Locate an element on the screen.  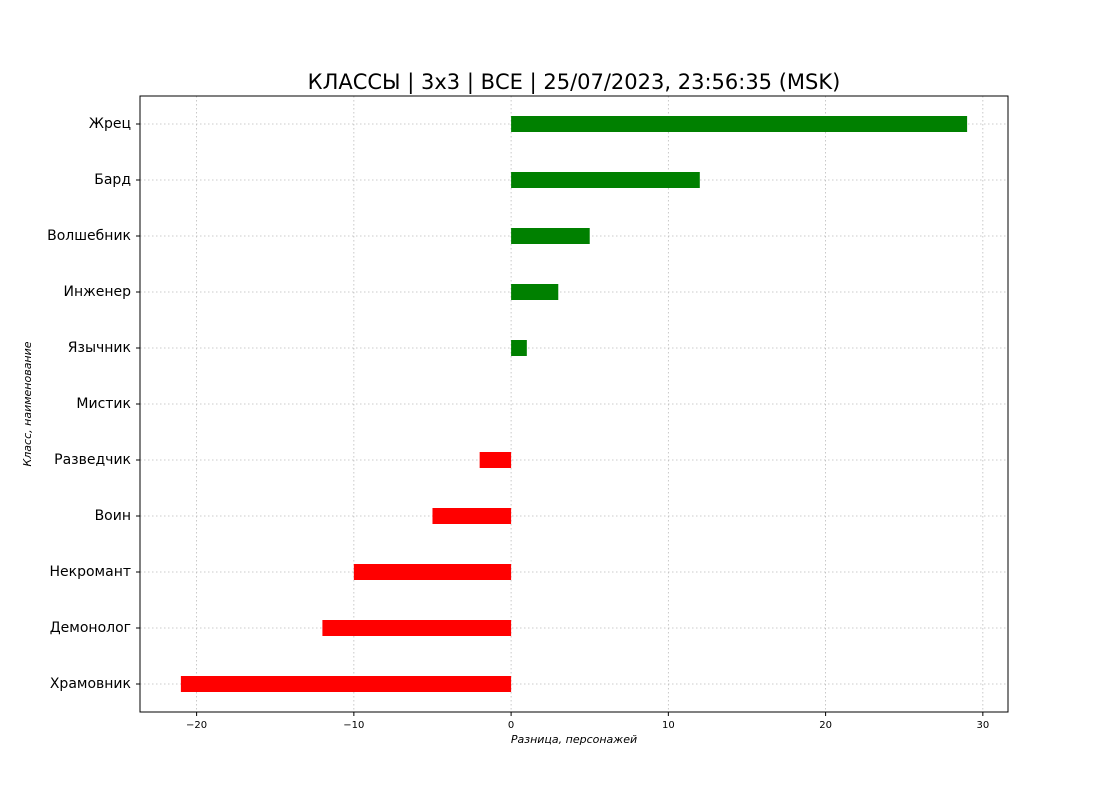
y-tick-label: Храмовник is located at coordinates (90, 684).